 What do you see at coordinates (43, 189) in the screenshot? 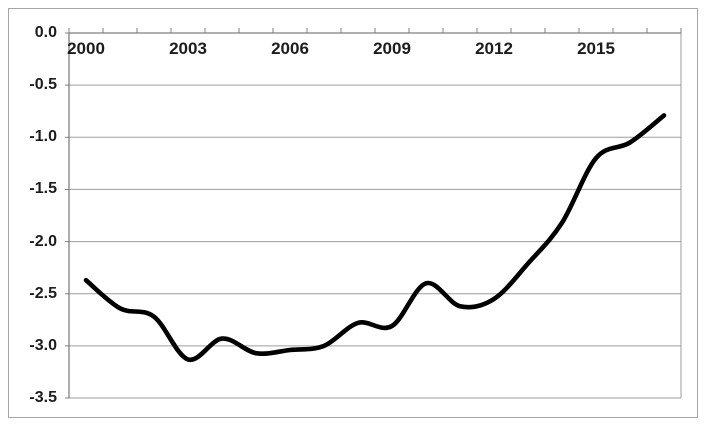
I see `y-axis-tick-label: -1.5` at bounding box center [43, 189].